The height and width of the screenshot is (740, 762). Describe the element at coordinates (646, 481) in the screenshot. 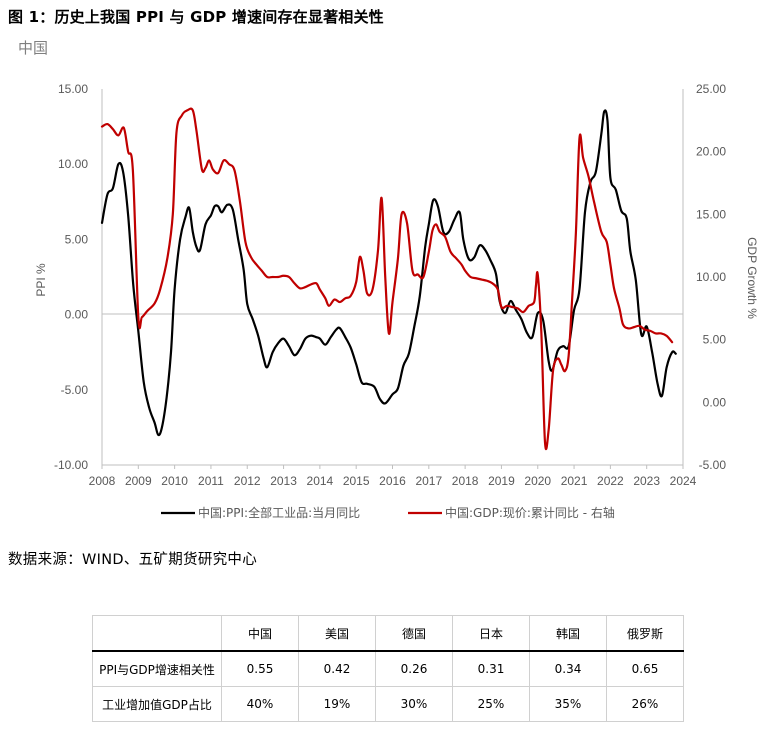

I see `x-tick-label: 2023` at that location.